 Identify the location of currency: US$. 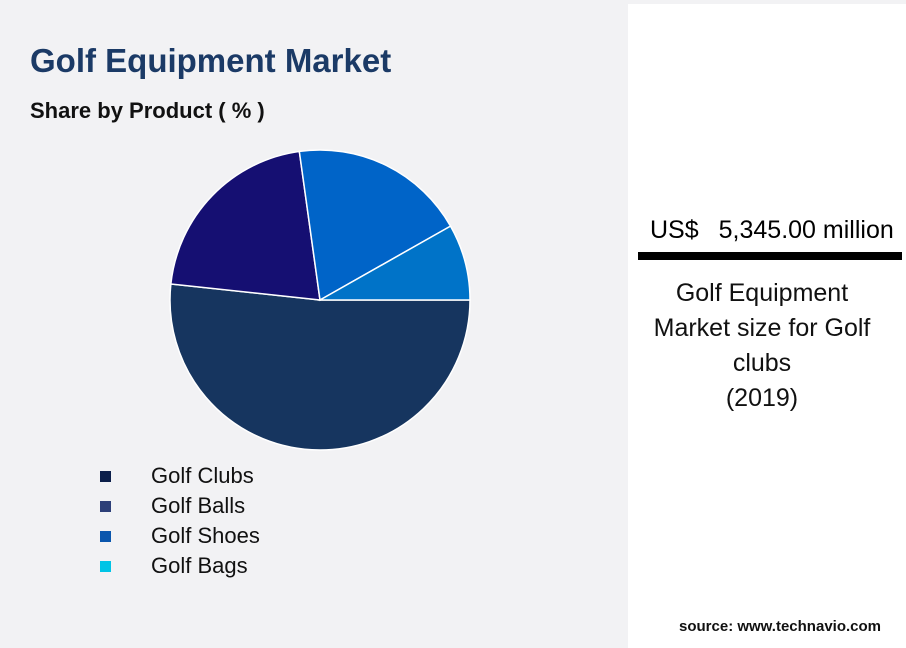
(674, 230).